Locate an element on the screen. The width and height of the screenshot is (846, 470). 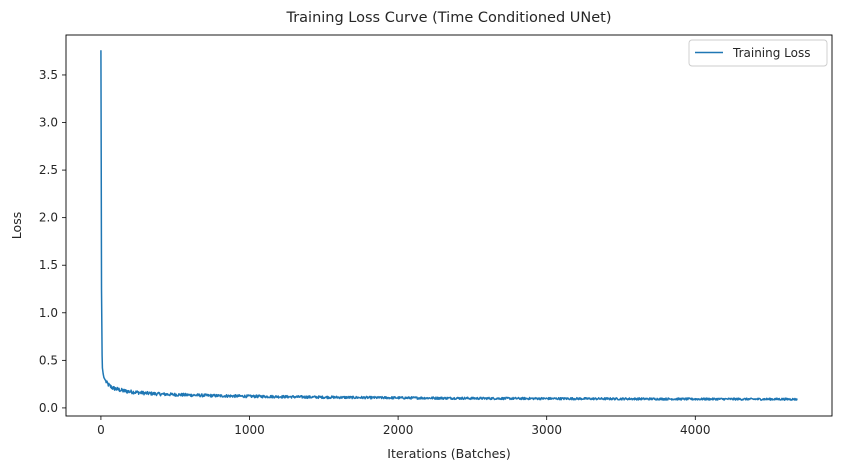
y-tick-label: 2.0 is located at coordinates (48, 218).